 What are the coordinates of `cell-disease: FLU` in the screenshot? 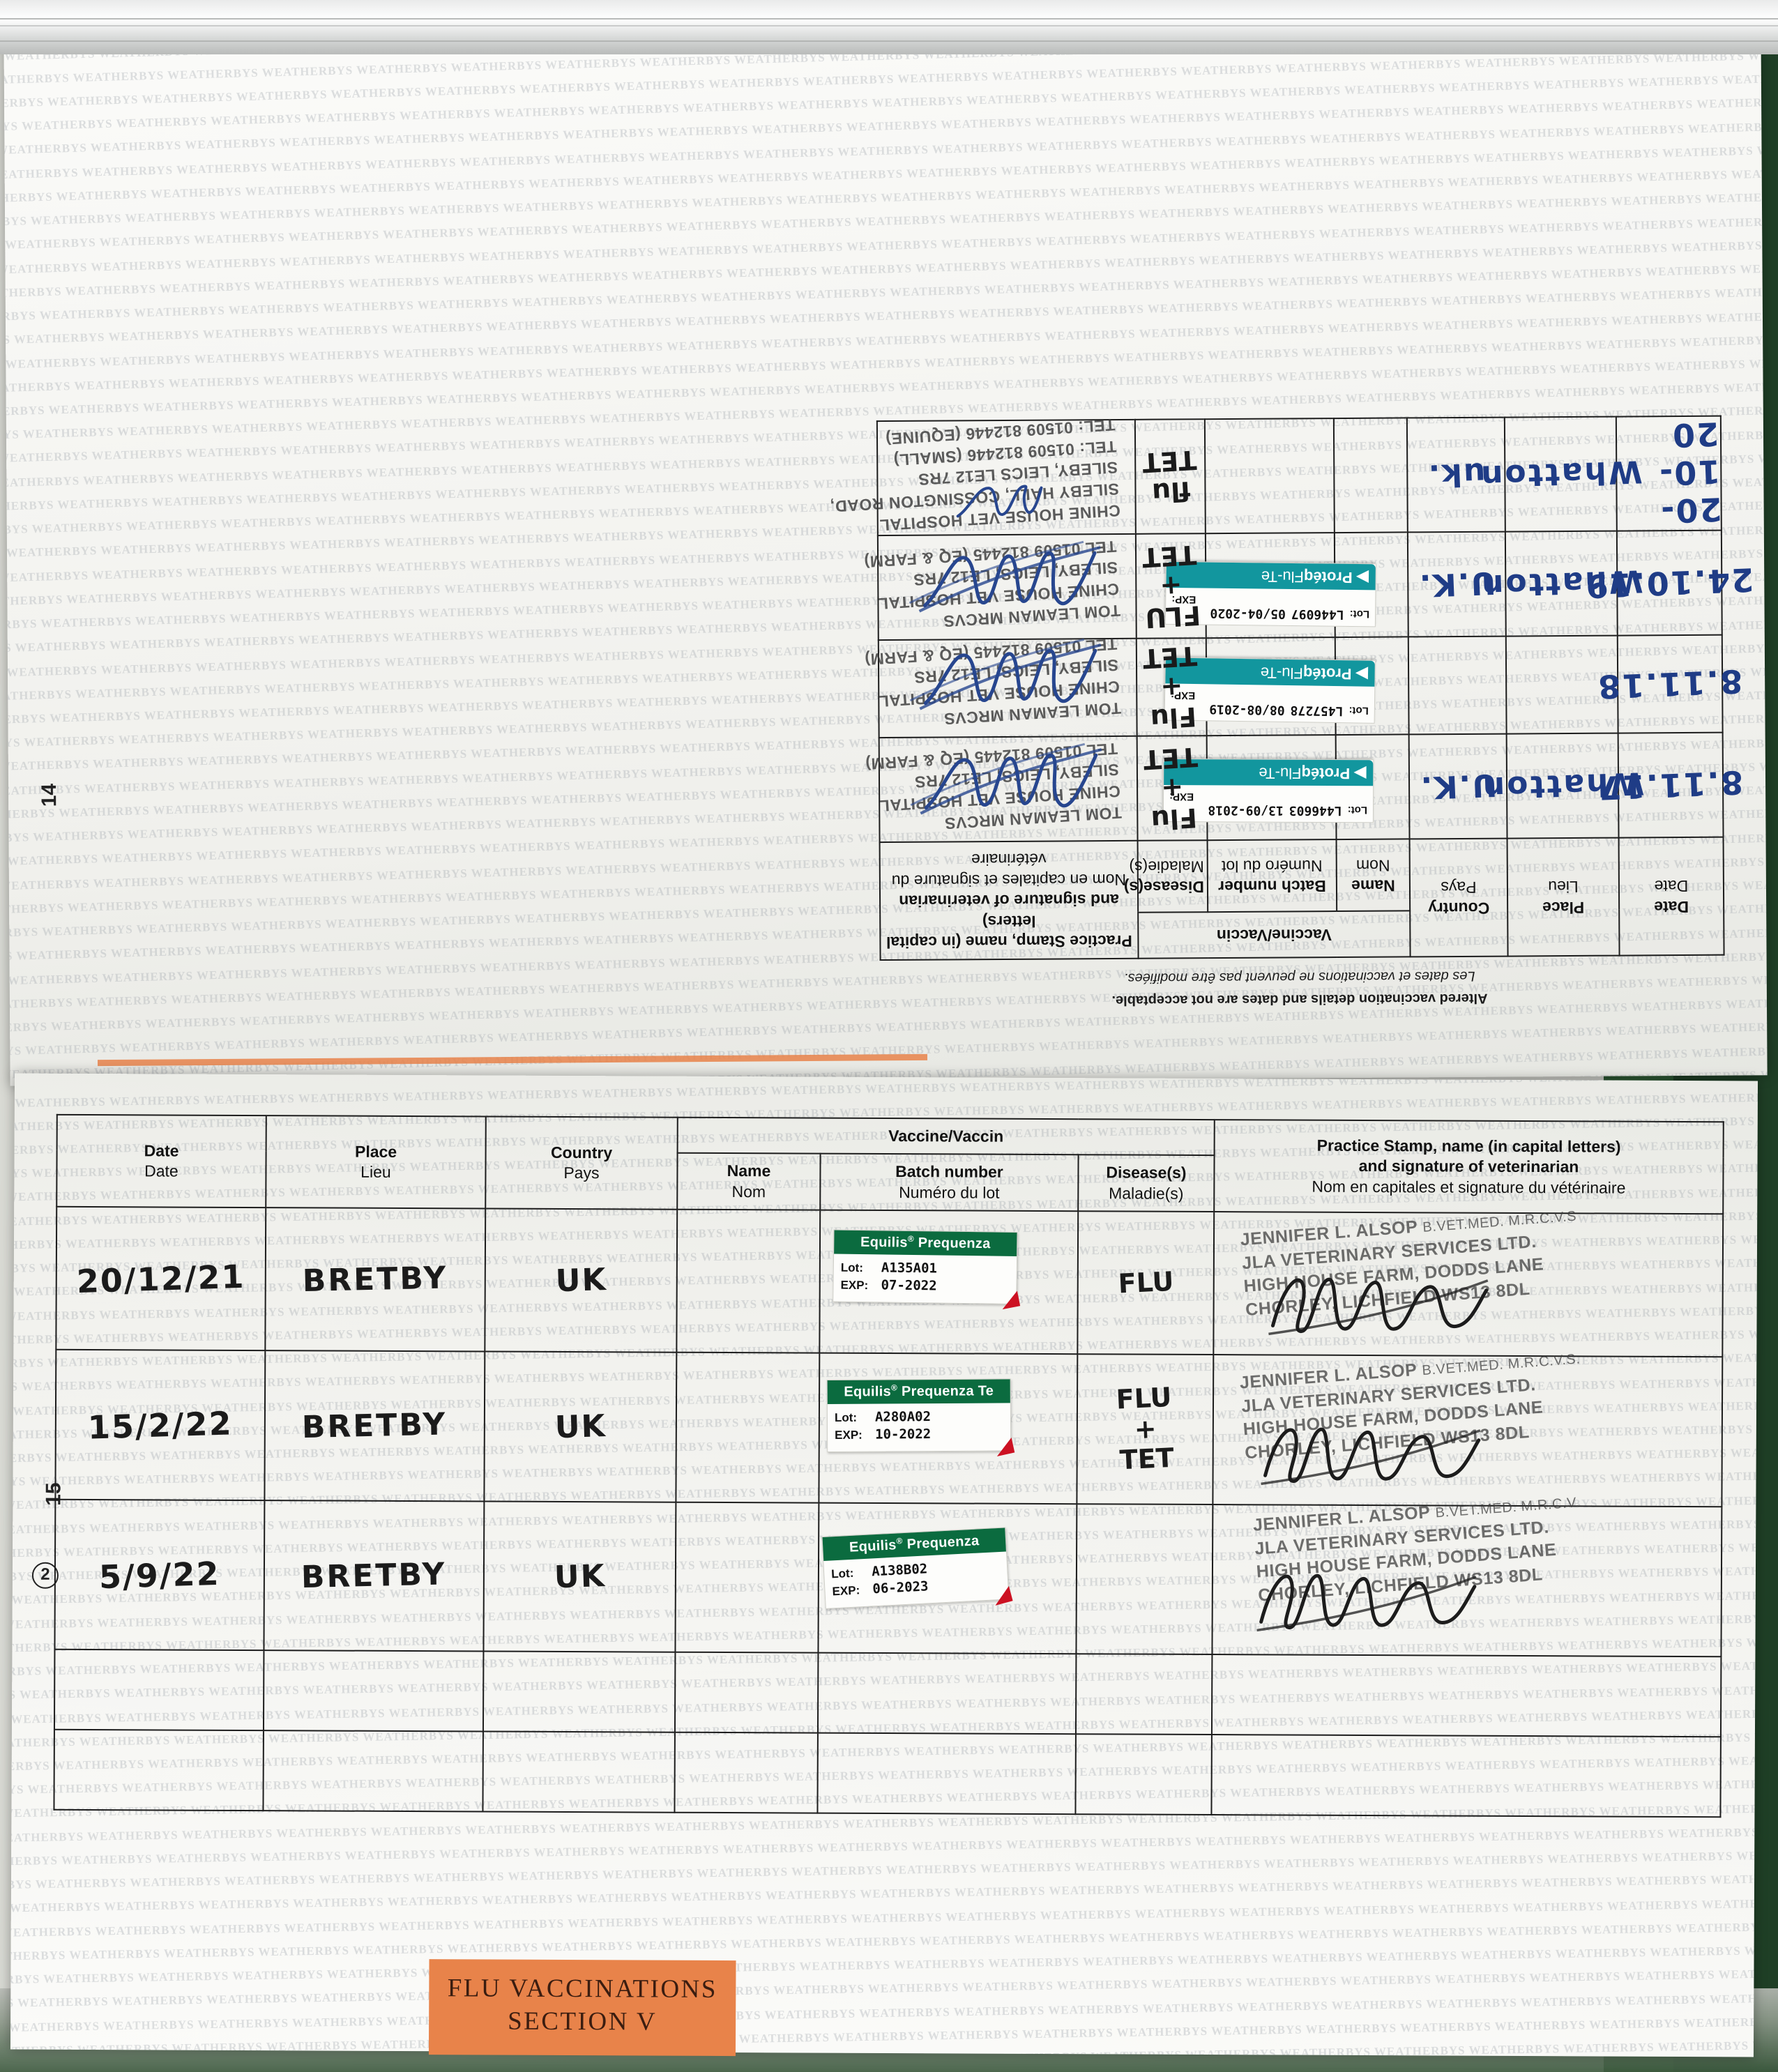 It's located at (1146, 1283).